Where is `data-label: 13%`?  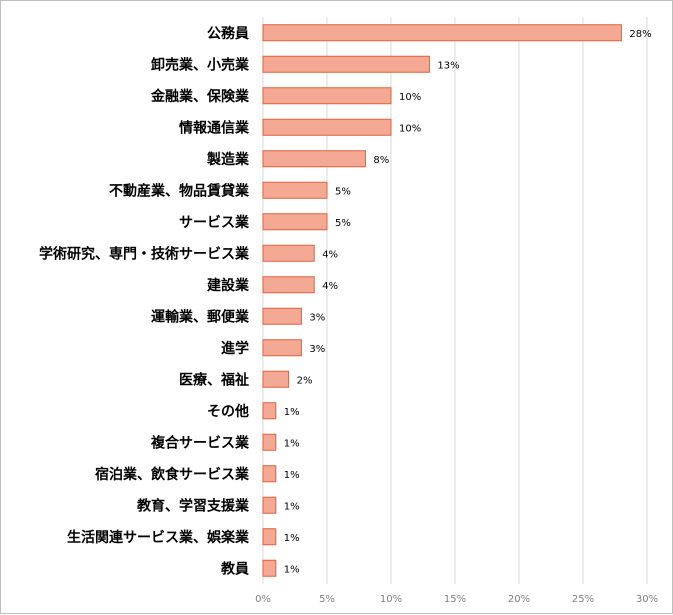
data-label: 13% is located at coordinates (448, 65).